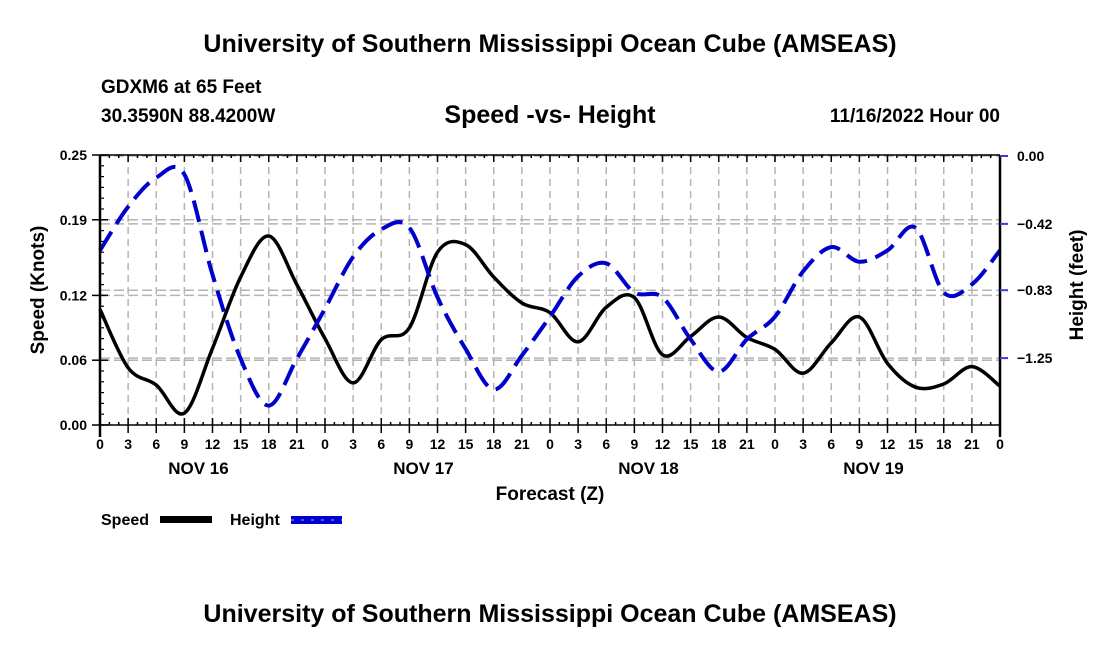 The image size is (1100, 650). Describe the element at coordinates (125, 520) in the screenshot. I see `legend-label-speed: Speed` at that location.